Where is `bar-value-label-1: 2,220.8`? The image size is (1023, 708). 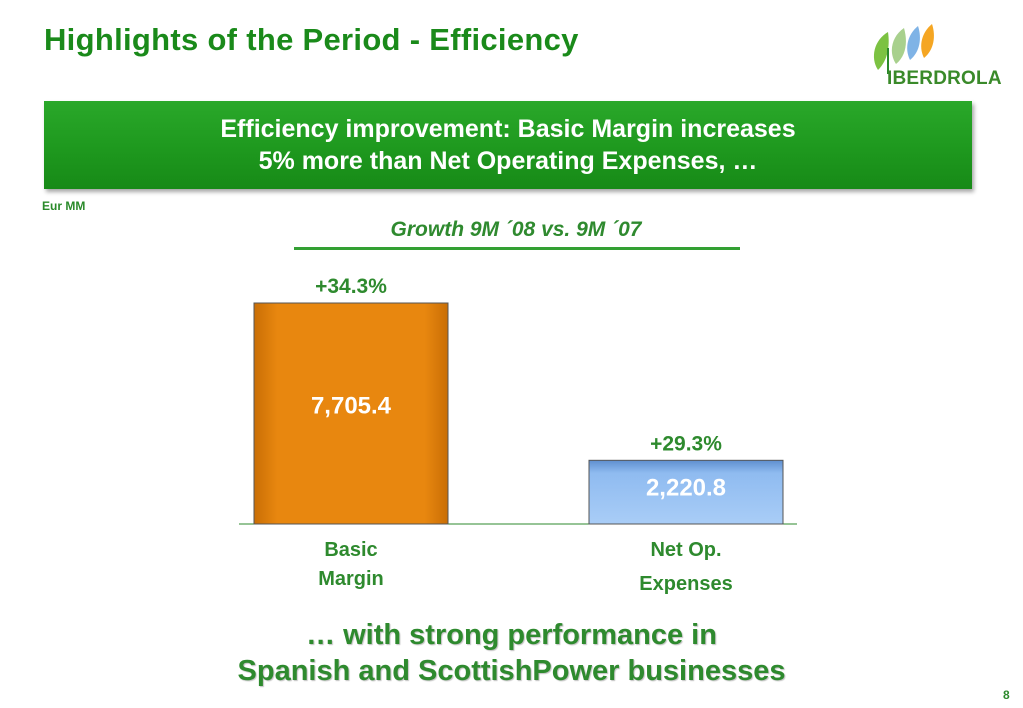 bar-value-label-1: 2,220.8 is located at coordinates (686, 487).